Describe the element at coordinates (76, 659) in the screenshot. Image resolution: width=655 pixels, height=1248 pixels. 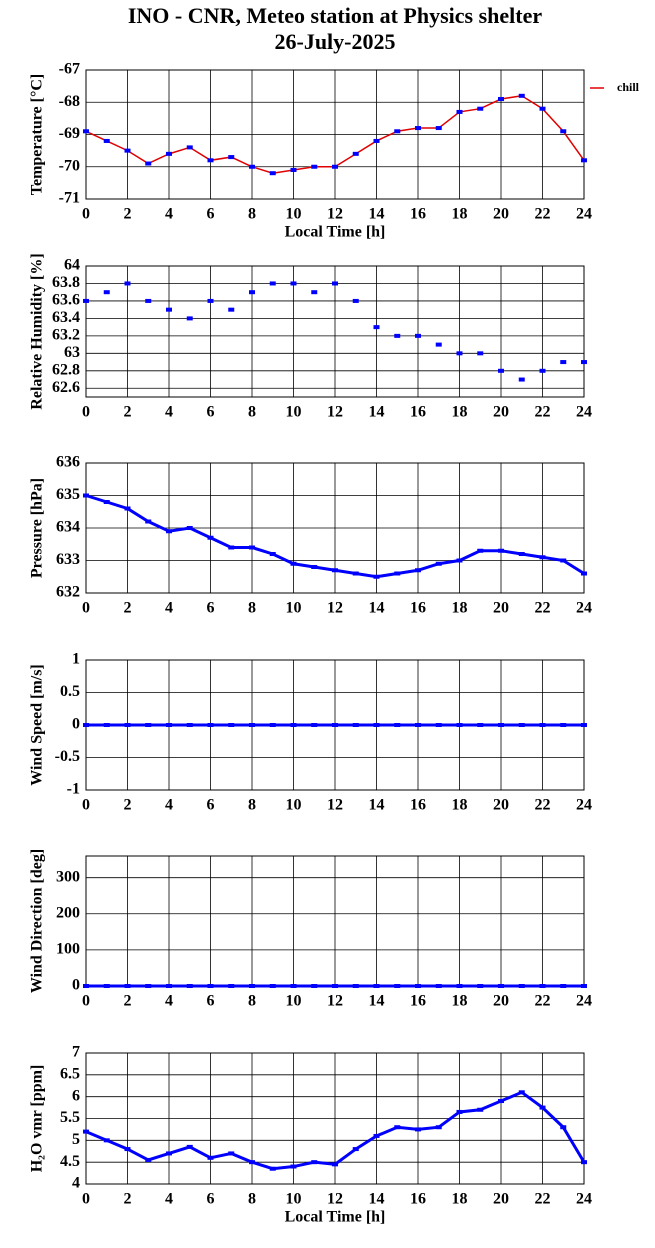
I see `y-tick-label: 1` at that location.